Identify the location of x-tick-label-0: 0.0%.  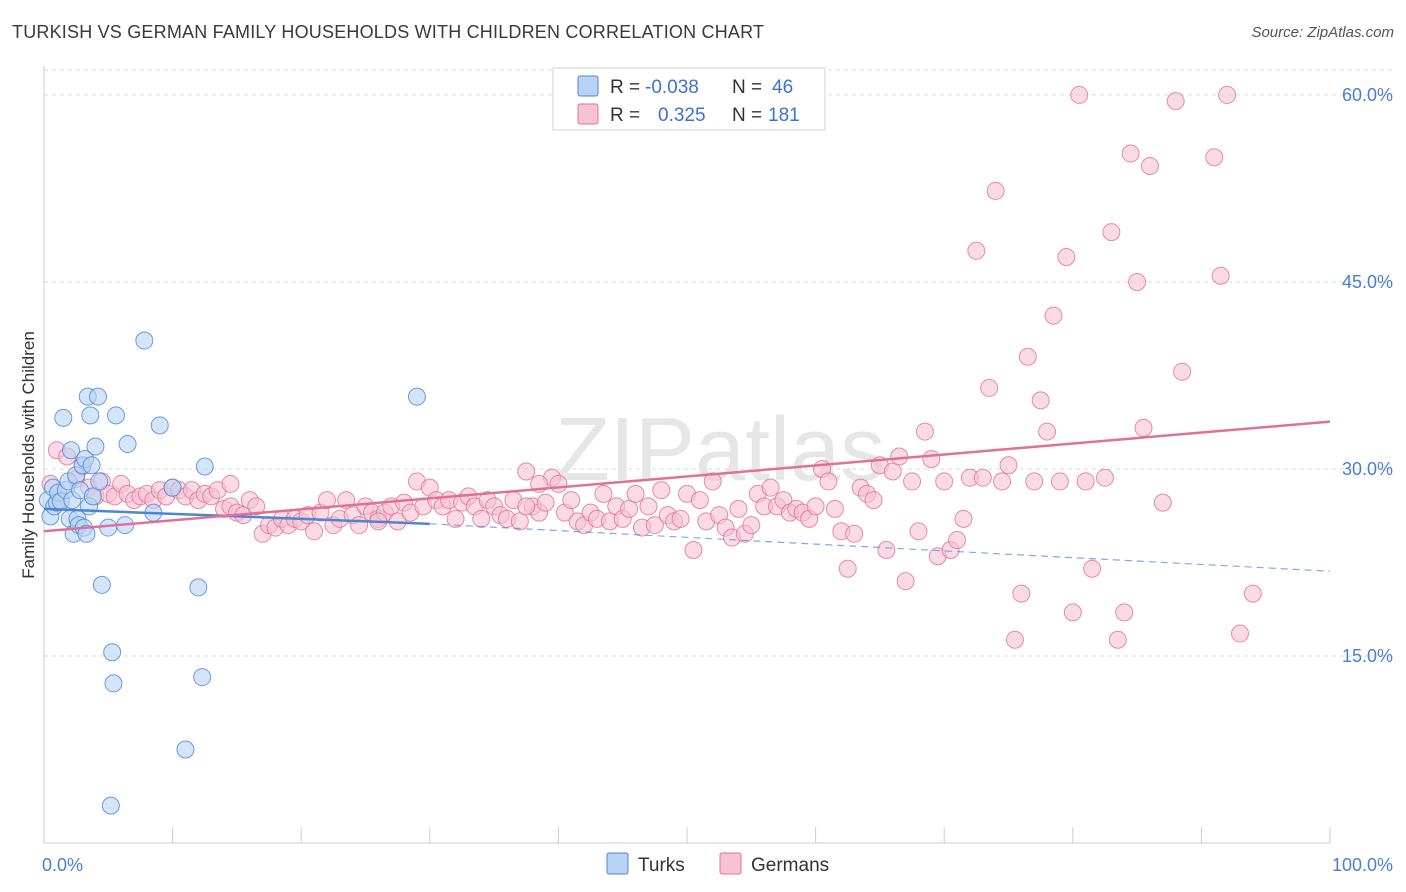
(62, 865).